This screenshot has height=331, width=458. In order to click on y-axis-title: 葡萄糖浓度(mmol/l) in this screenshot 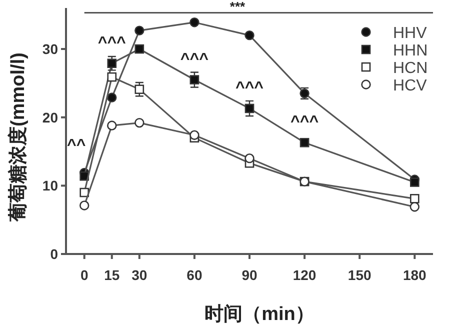, I will do `click(18, 137)`.